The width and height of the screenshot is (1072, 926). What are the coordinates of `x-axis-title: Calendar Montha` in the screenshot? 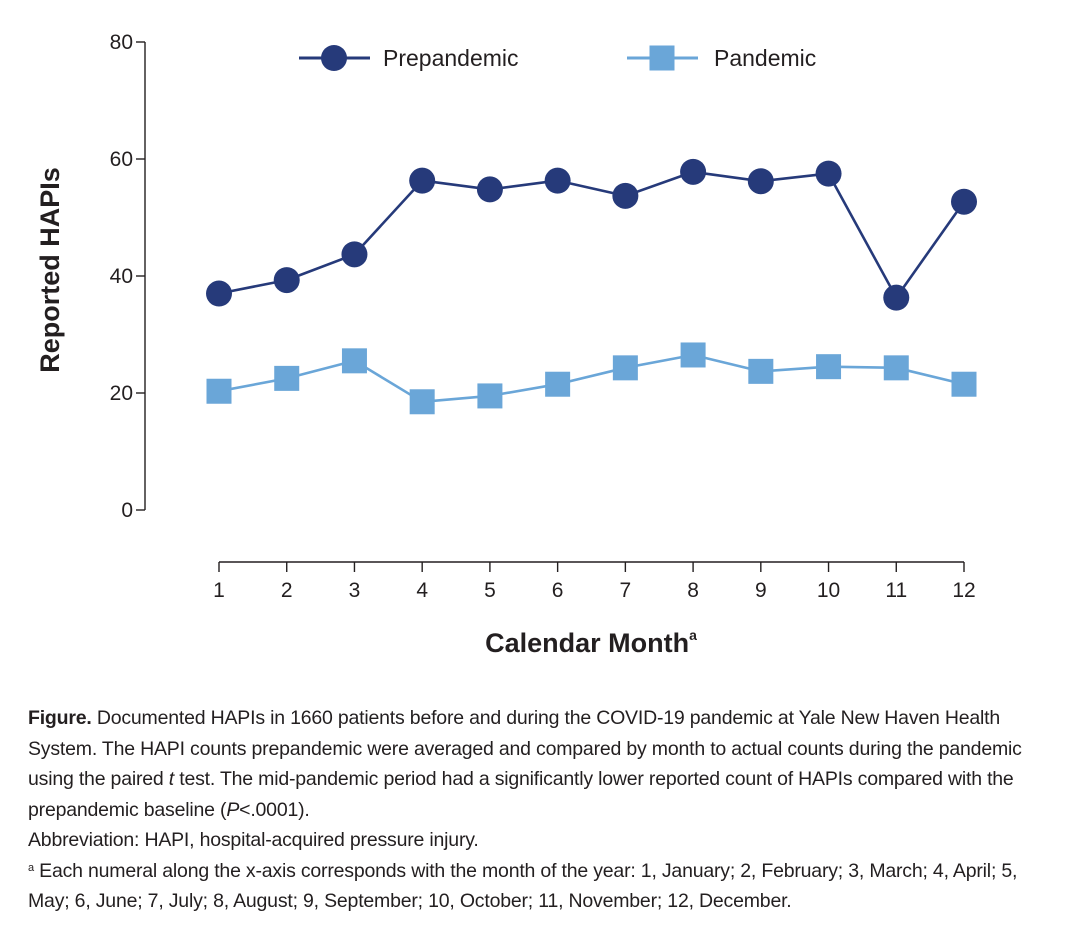 It's located at (591, 642).